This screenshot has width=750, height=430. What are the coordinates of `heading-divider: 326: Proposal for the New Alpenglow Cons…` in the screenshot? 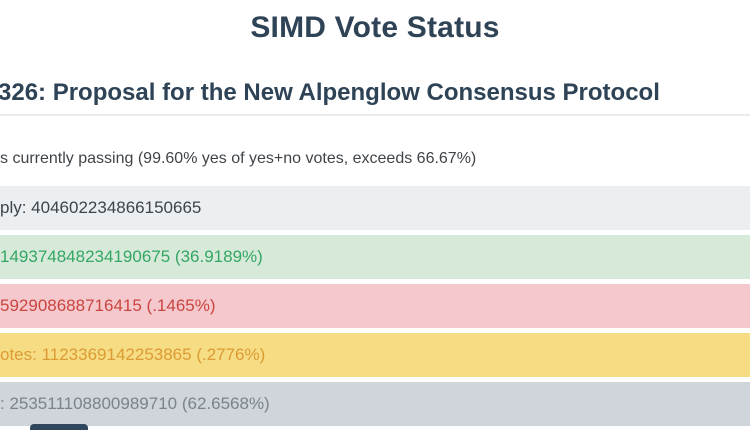 It's located at (375, 97).